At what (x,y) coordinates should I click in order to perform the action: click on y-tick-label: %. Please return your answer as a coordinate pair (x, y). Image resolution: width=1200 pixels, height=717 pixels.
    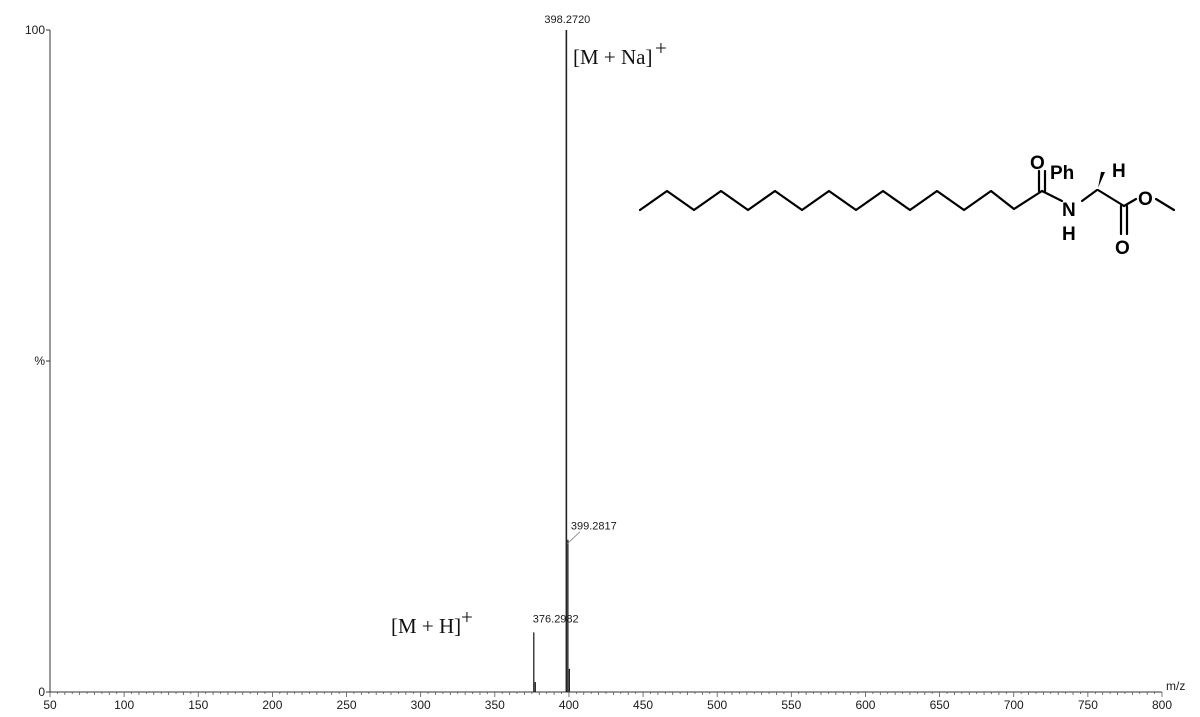
    Looking at the image, I should click on (39, 361).